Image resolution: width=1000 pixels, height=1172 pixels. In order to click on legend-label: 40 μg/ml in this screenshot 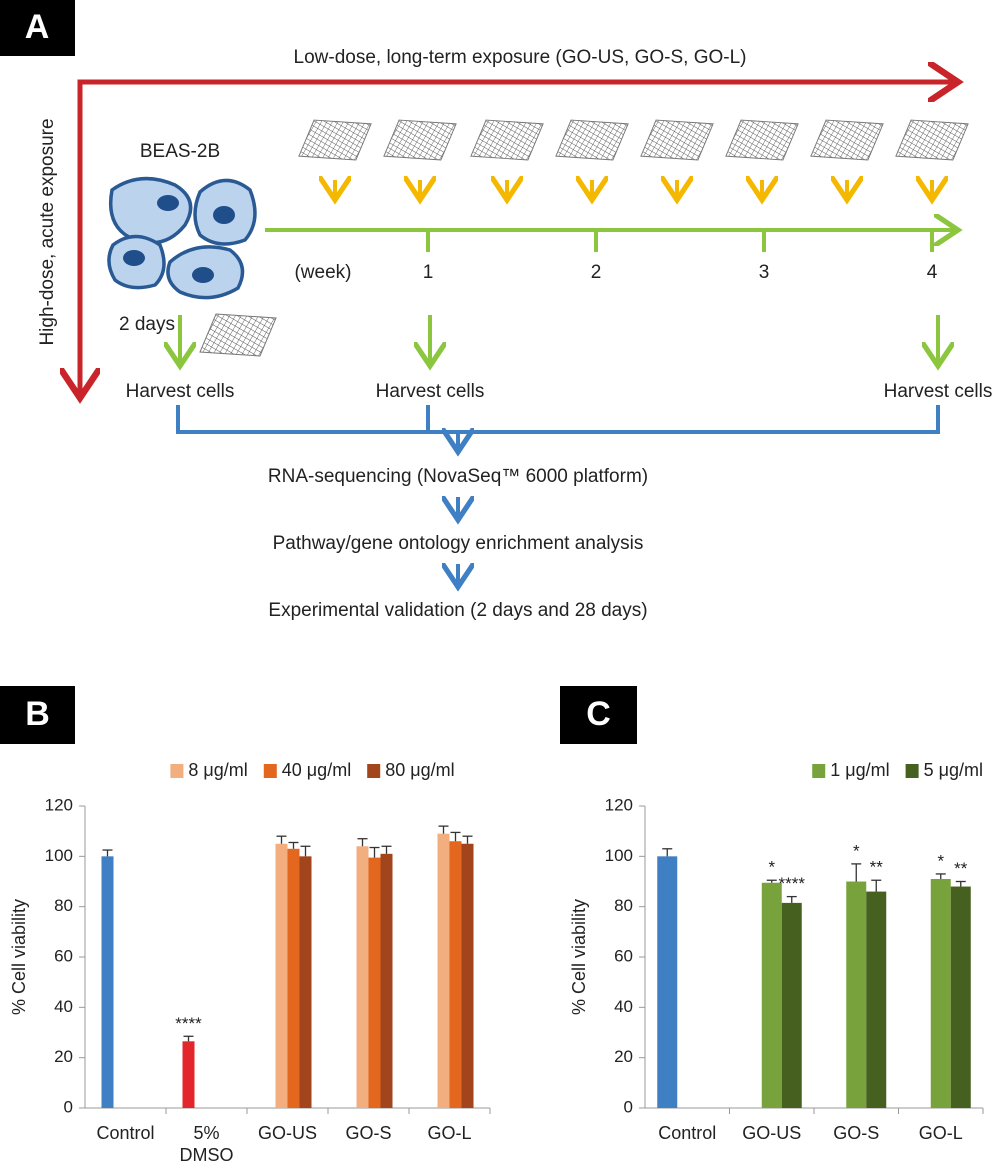, I will do `click(316, 770)`.